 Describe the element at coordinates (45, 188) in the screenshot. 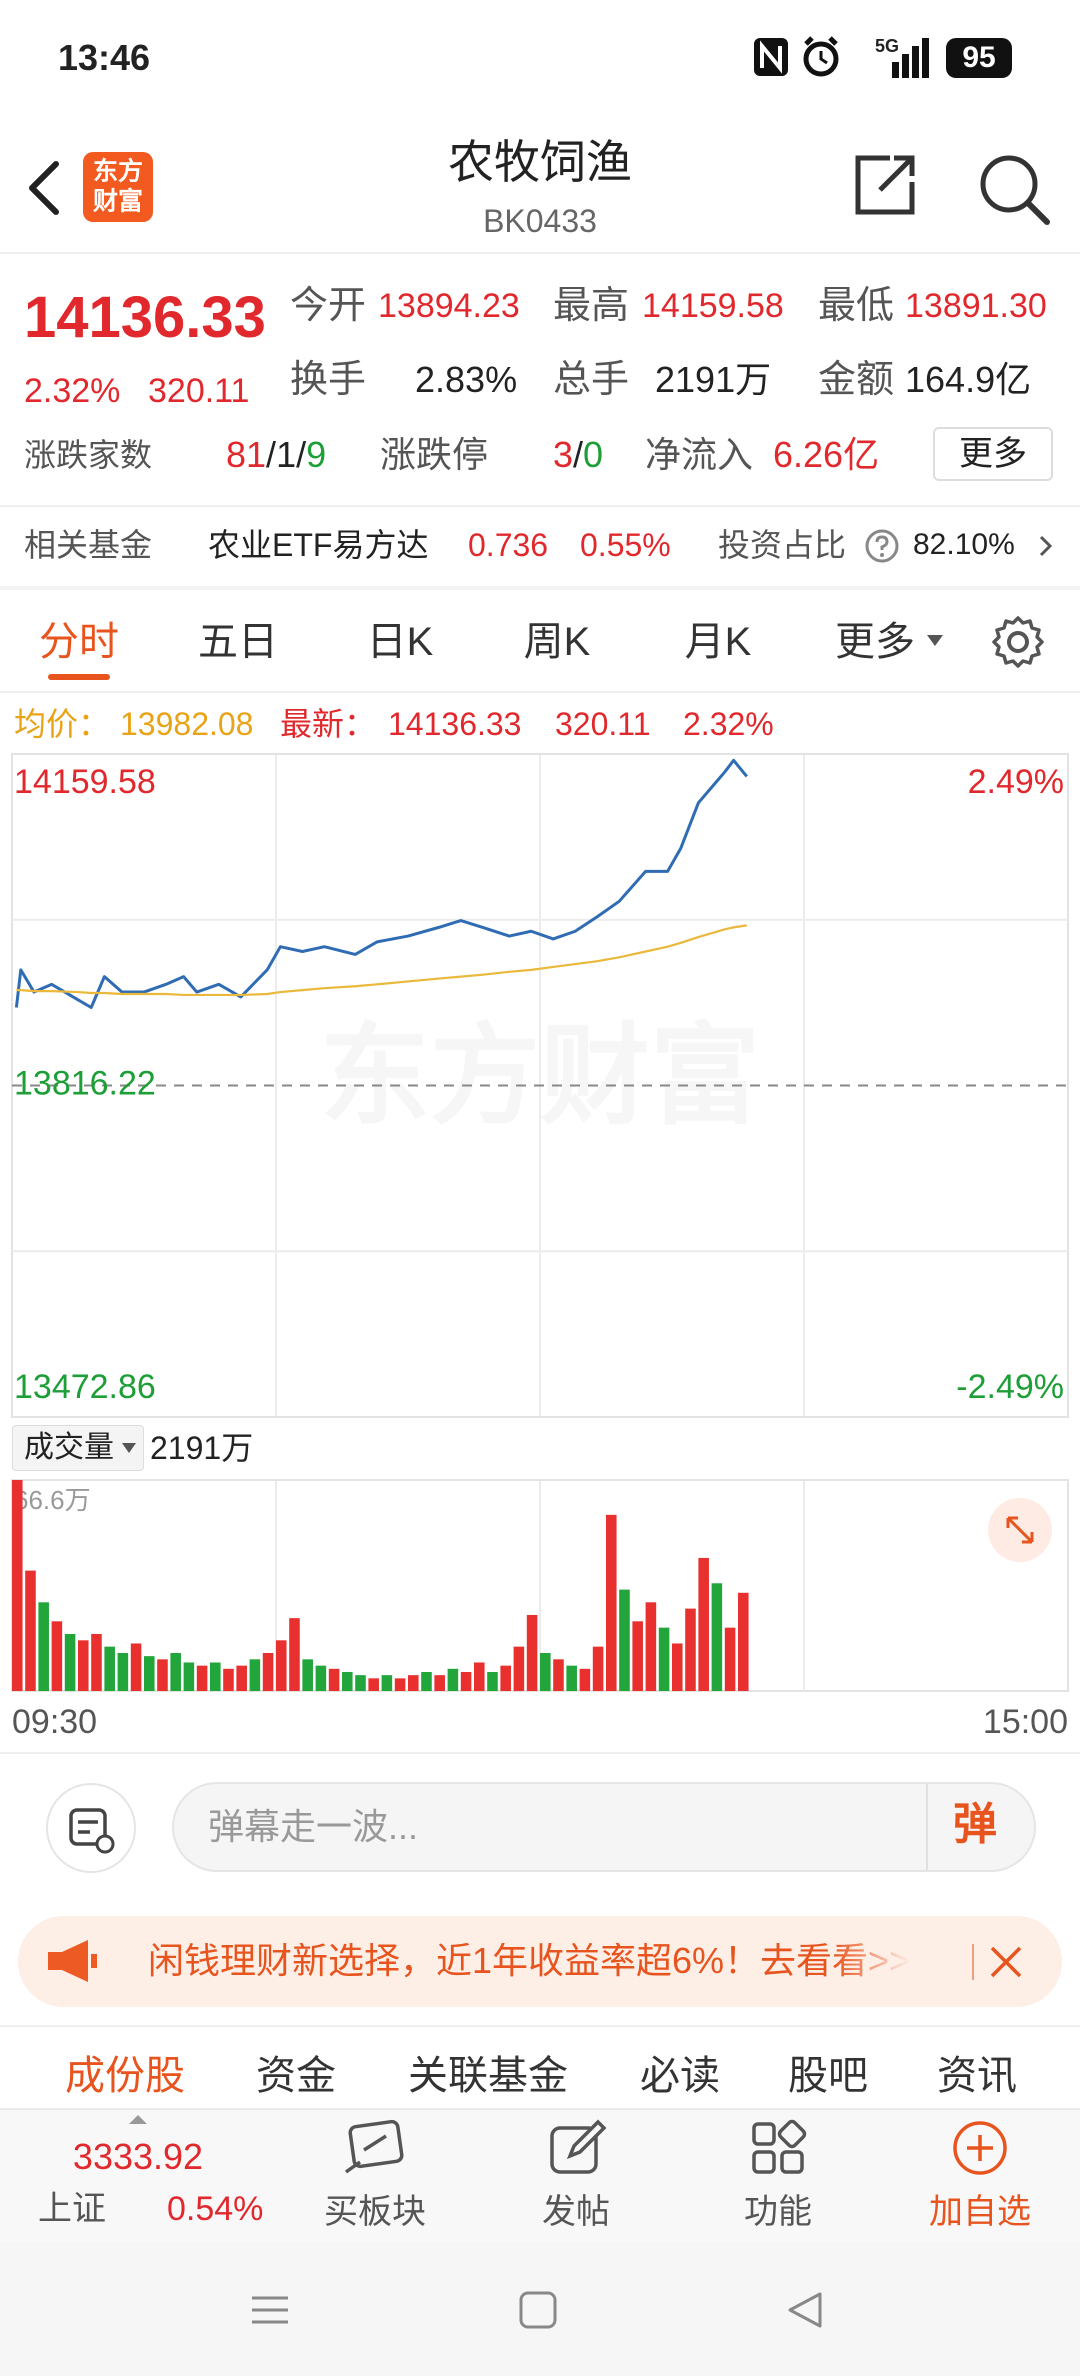

I see `back-button` at that location.